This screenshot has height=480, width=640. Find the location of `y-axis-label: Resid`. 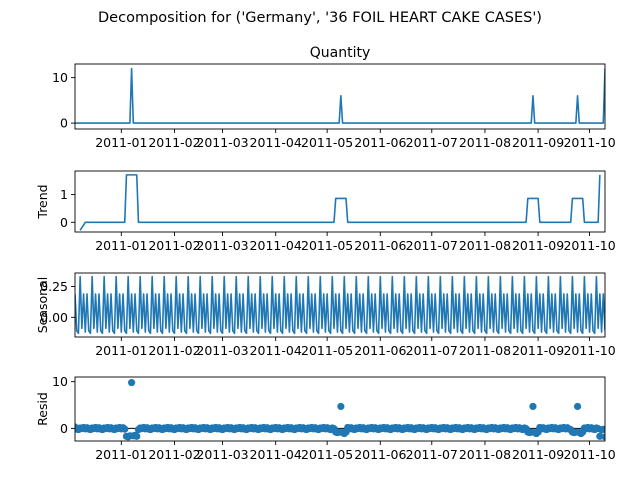

y-axis-label: Resid is located at coordinates (42, 409).